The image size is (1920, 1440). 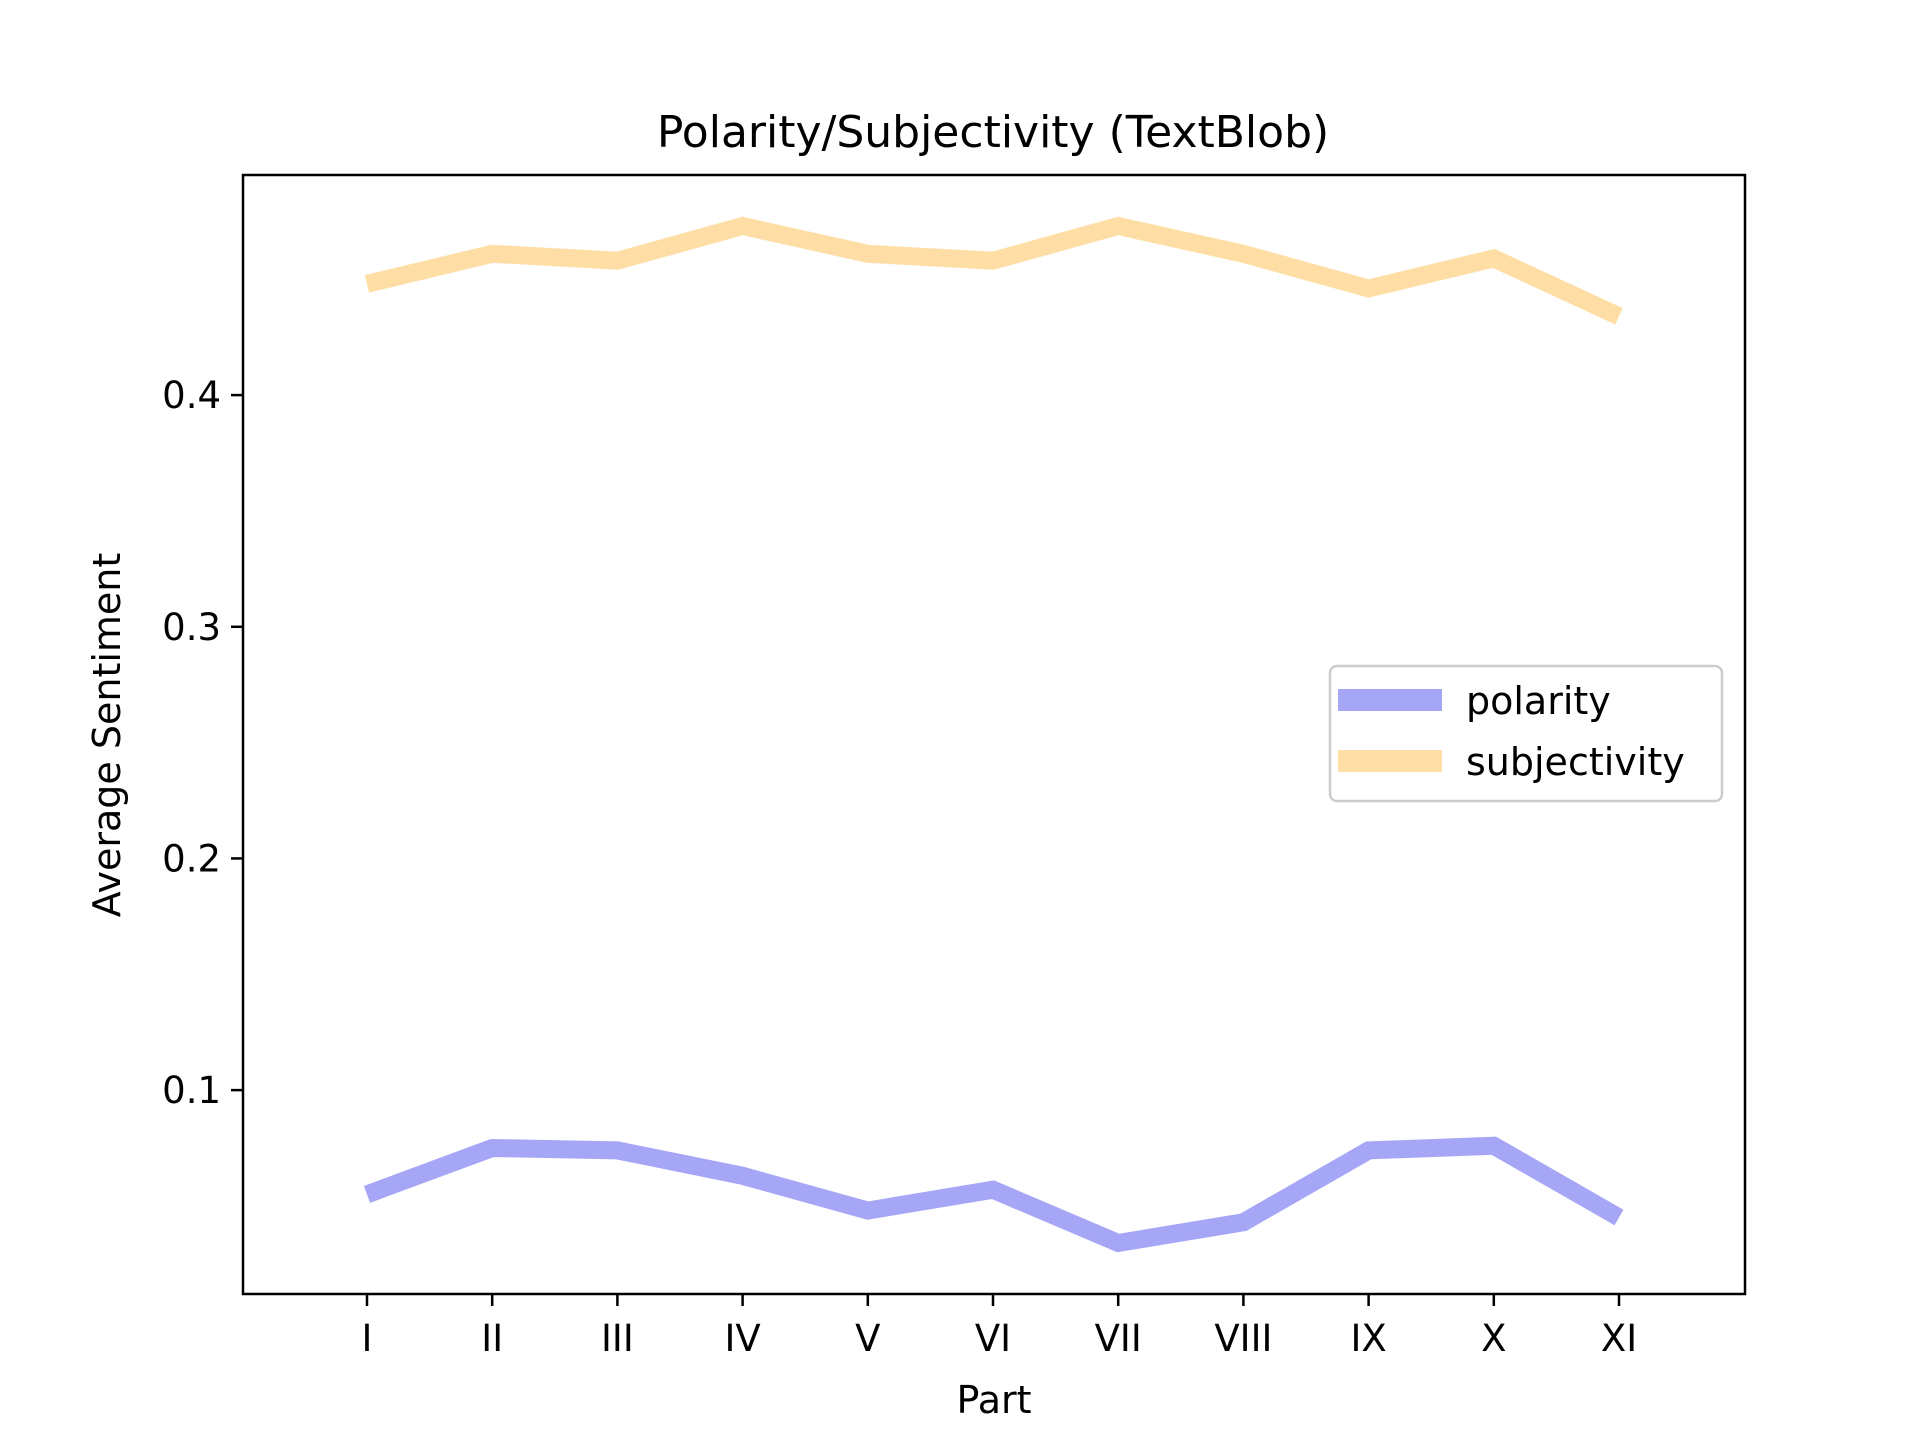 I want to click on y-axis-label: Average Sentiment, so click(x=107, y=735).